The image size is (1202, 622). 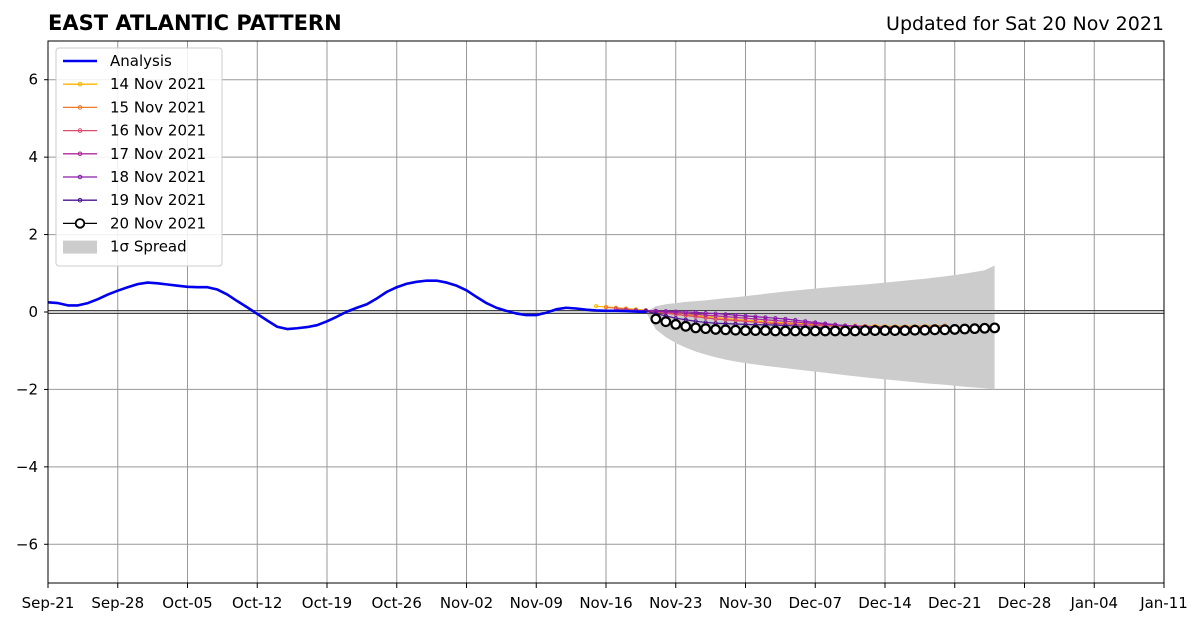 What do you see at coordinates (1025, 603) in the screenshot?
I see `x-tick-label: Dec-28` at bounding box center [1025, 603].